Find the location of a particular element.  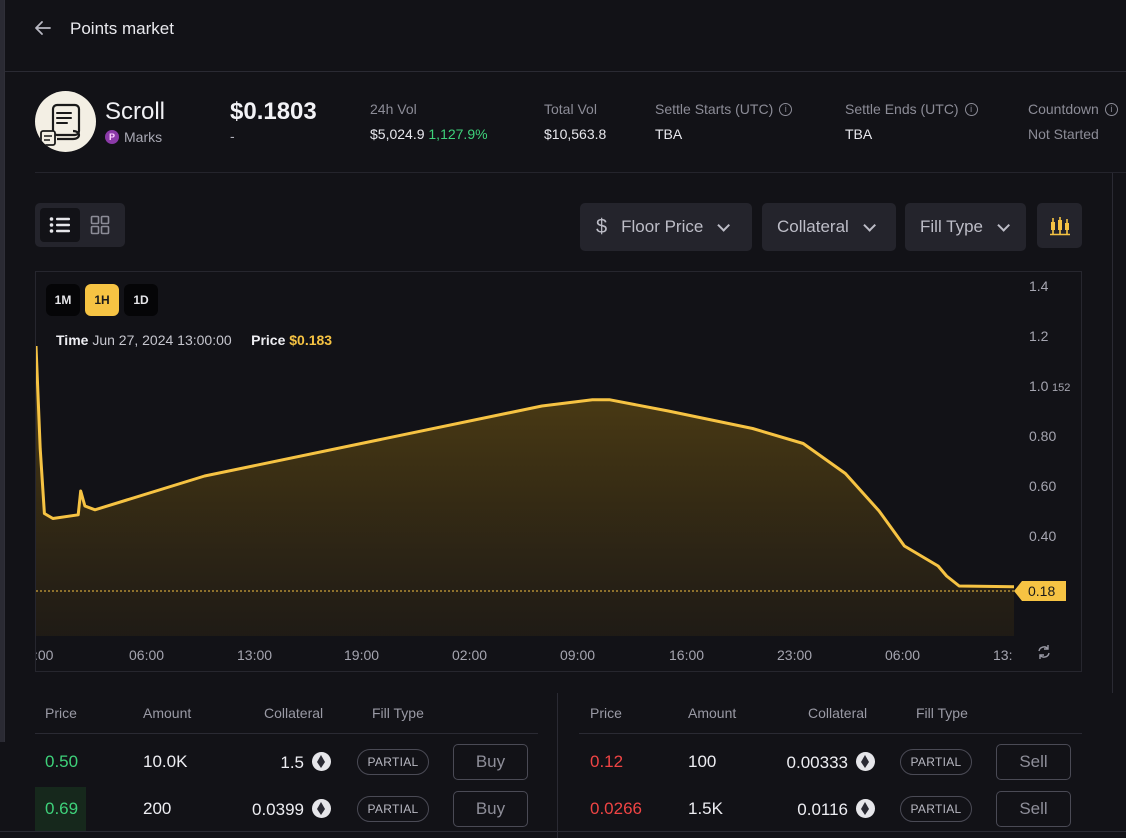

collateral-value: 0.00333 is located at coordinates (817, 762).